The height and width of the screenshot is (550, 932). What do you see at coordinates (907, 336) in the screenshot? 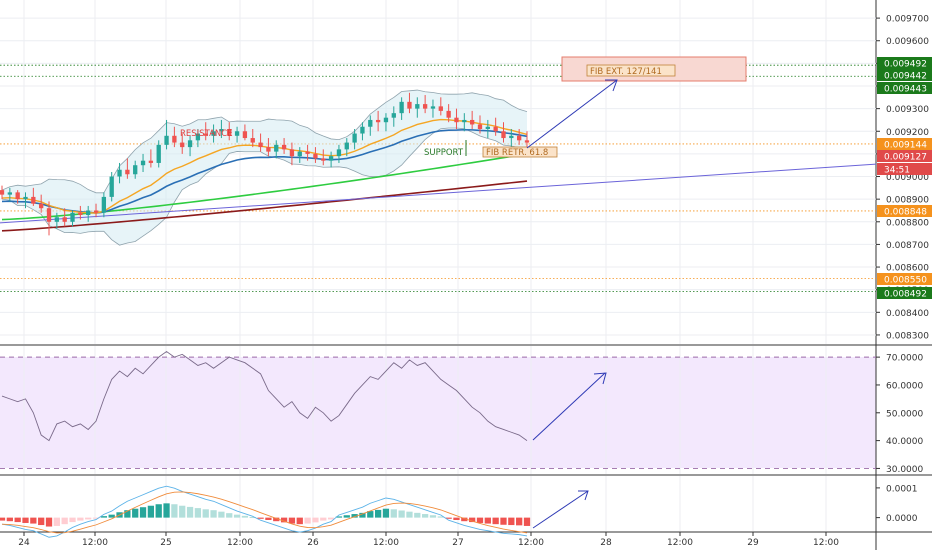
I see `y-tick-label: 0.008300` at bounding box center [907, 336].